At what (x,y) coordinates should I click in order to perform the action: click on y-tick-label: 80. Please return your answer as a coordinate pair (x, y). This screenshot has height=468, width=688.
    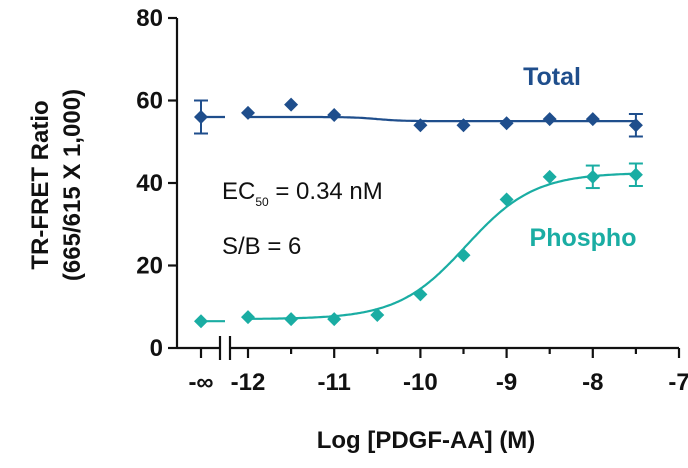
    Looking at the image, I should click on (149, 18).